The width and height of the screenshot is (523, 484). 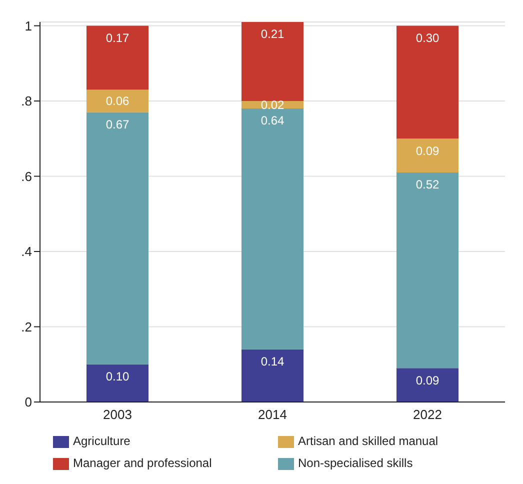 I want to click on data-label: 0.21, so click(x=272, y=34).